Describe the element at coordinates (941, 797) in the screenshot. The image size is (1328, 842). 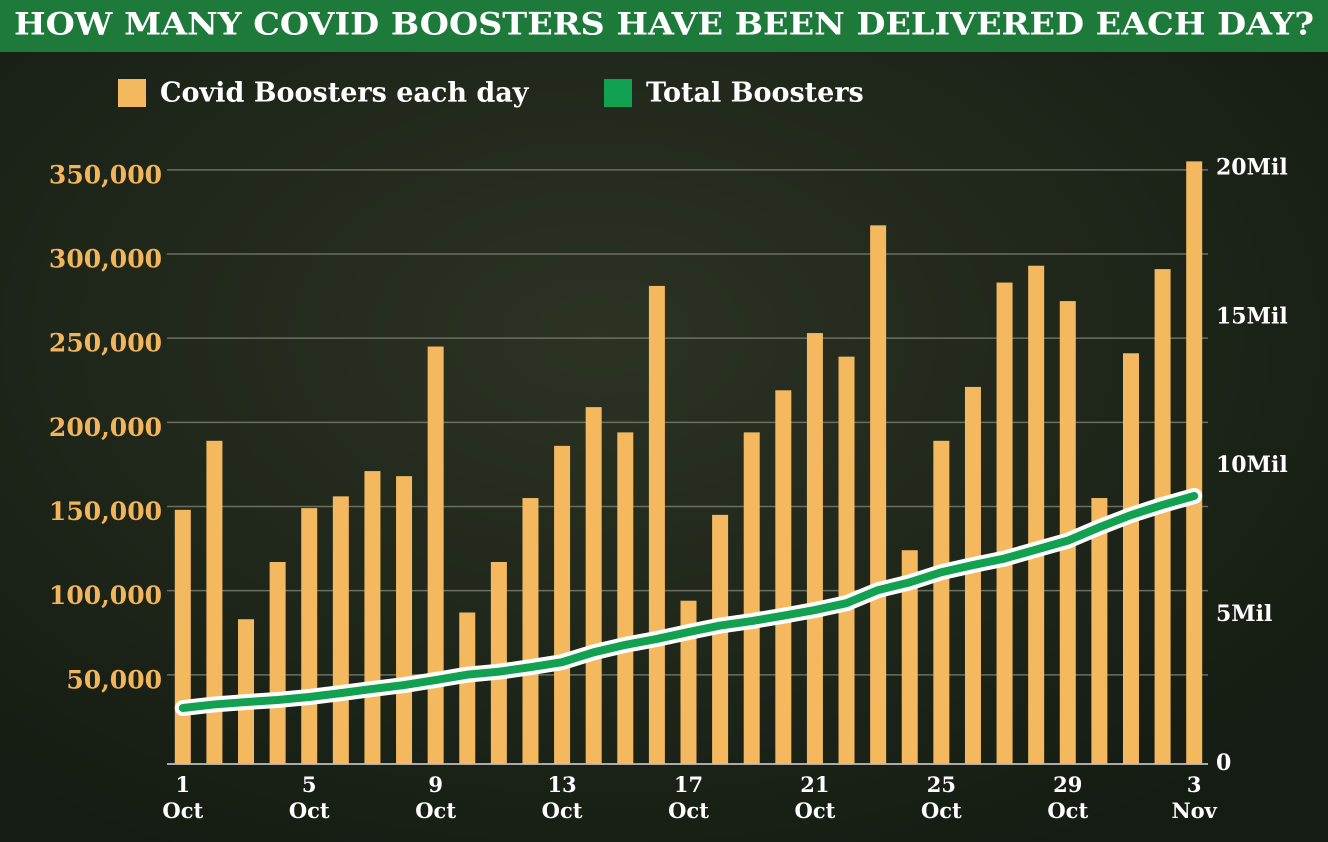
I see `x-tick-label: 25 Oct` at that location.